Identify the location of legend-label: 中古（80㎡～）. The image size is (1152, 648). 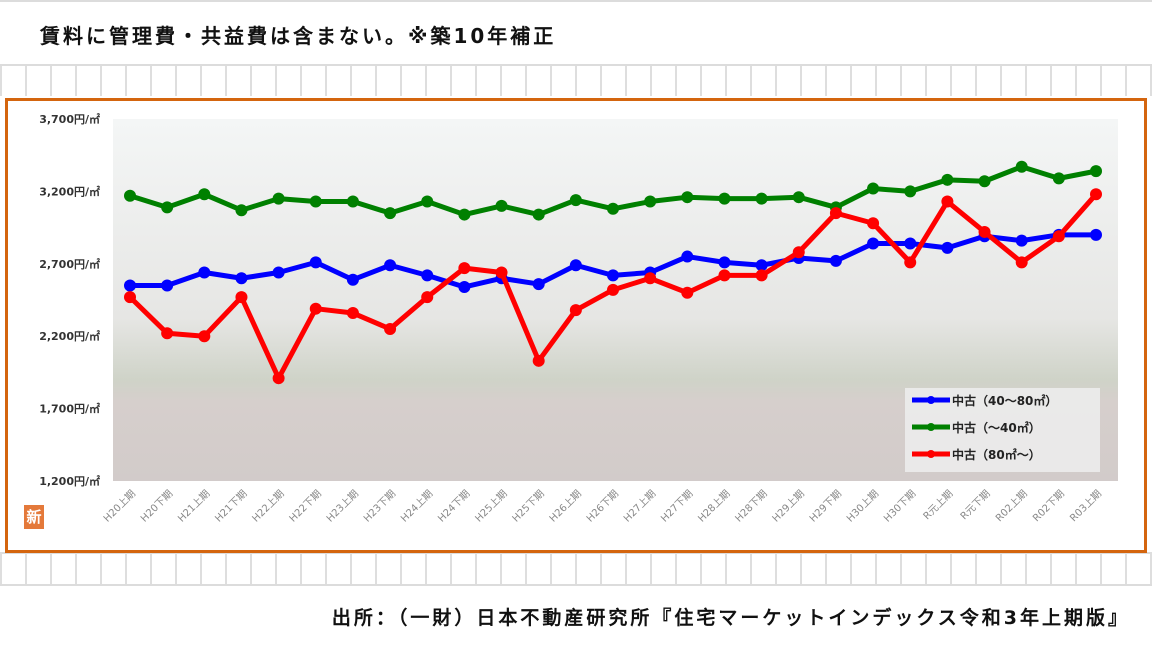
(996, 454).